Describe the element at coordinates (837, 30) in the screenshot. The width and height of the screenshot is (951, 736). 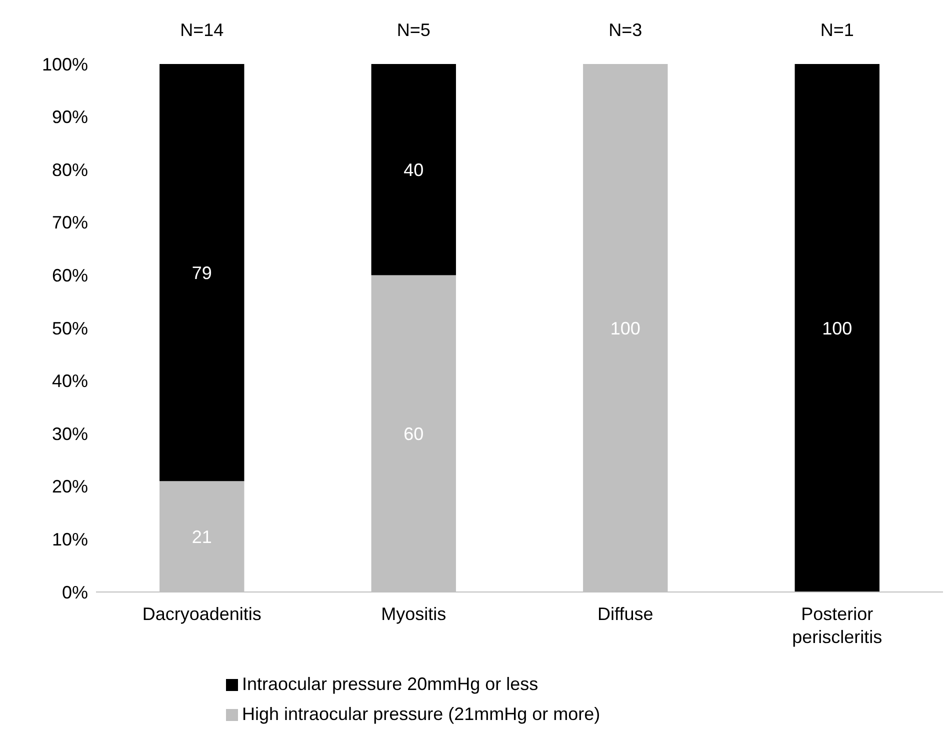
I see `annotation: N=1` at that location.